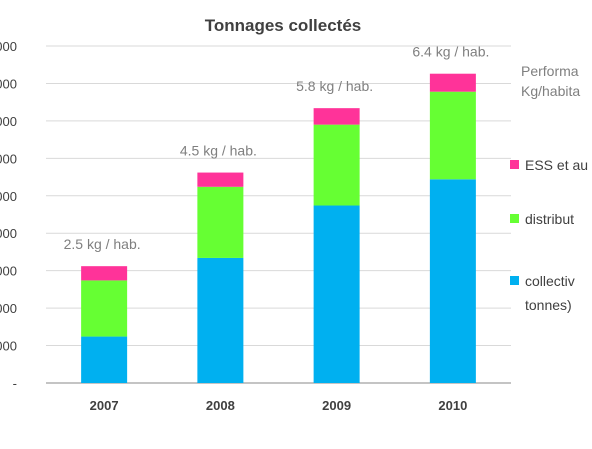 The height and width of the screenshot is (449, 592). What do you see at coordinates (452, 405) in the screenshot?
I see `x-tick-label: 2010` at bounding box center [452, 405].